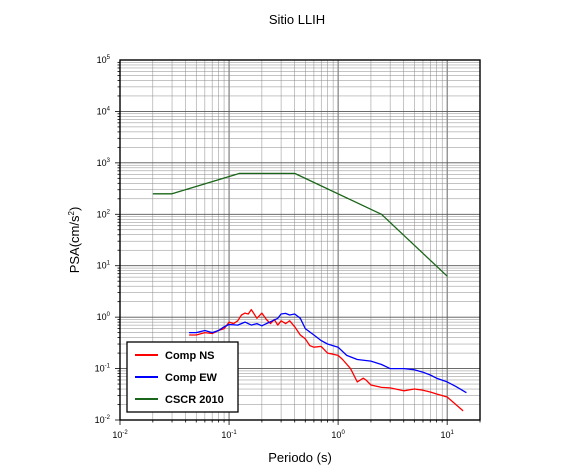 The height and width of the screenshot is (475, 586). I want to click on x-axis-label: Periodo (s), so click(300, 457).